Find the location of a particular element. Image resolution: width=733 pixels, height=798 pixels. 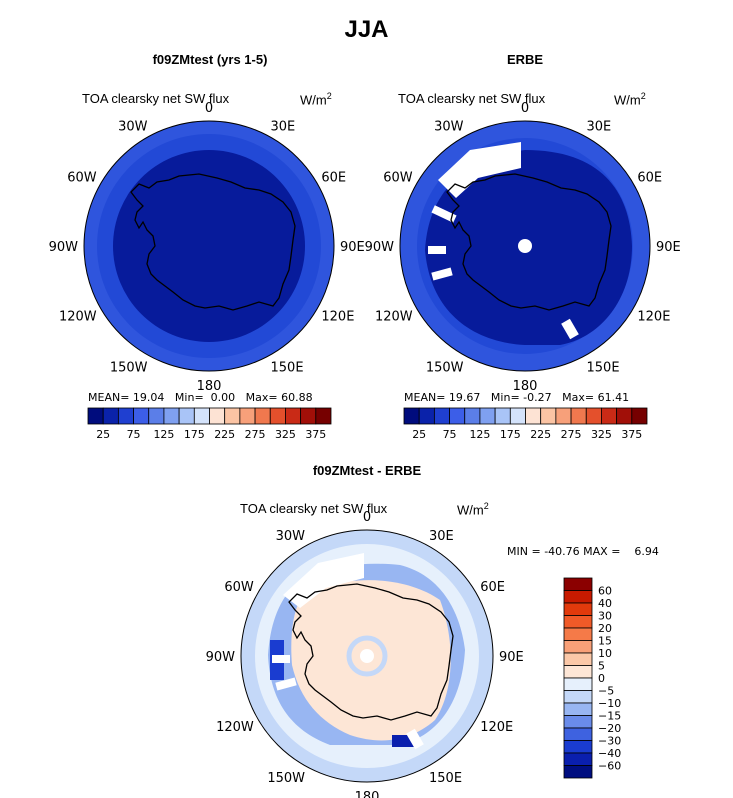

map-model is located at coordinates (209, 246).